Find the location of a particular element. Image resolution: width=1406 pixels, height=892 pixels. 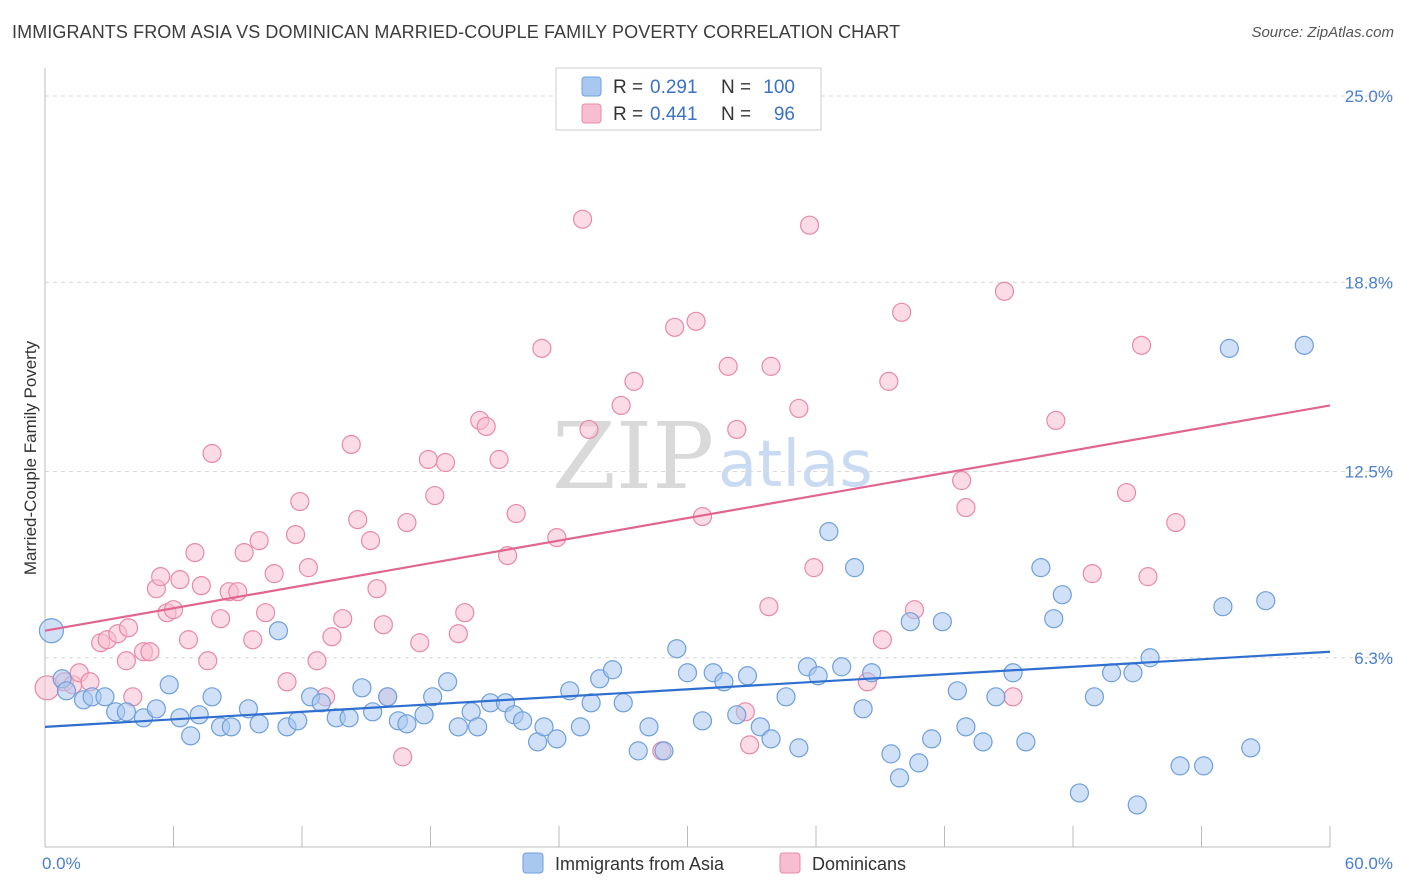

legend-n-value-asia: 100 is located at coordinates (779, 87).